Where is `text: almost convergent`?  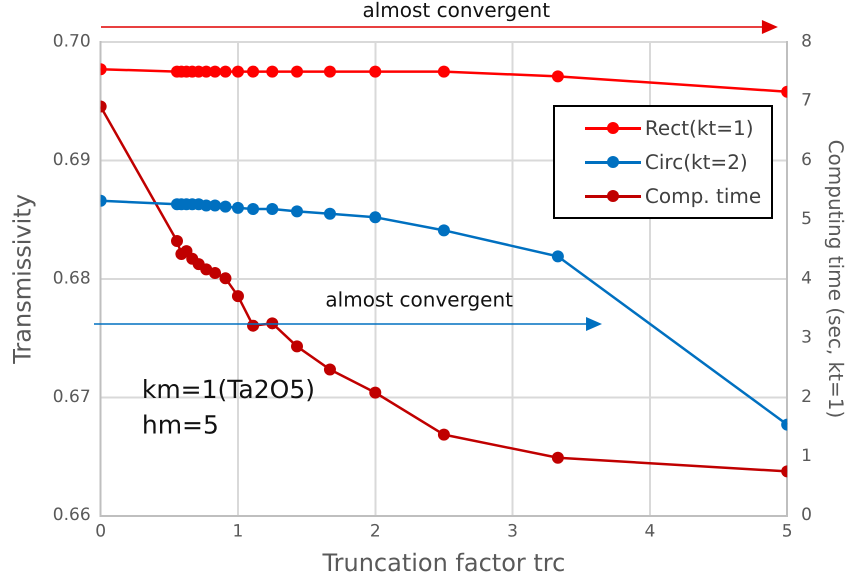 text: almost convergent is located at coordinates (456, 11).